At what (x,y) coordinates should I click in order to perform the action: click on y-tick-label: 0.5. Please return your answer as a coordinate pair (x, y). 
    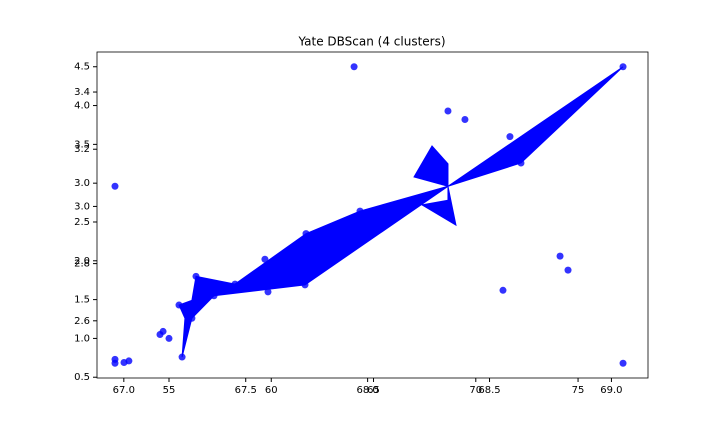
    Looking at the image, I should click on (82, 377).